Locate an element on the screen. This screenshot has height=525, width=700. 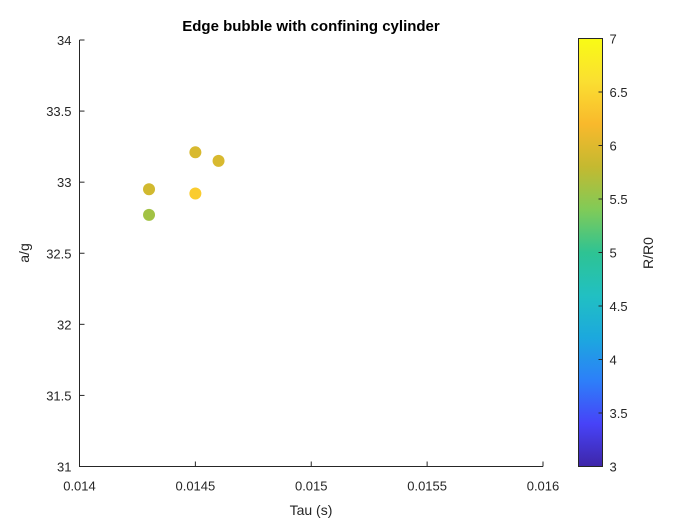
colorbar-tick-label: 4 is located at coordinates (613, 360).